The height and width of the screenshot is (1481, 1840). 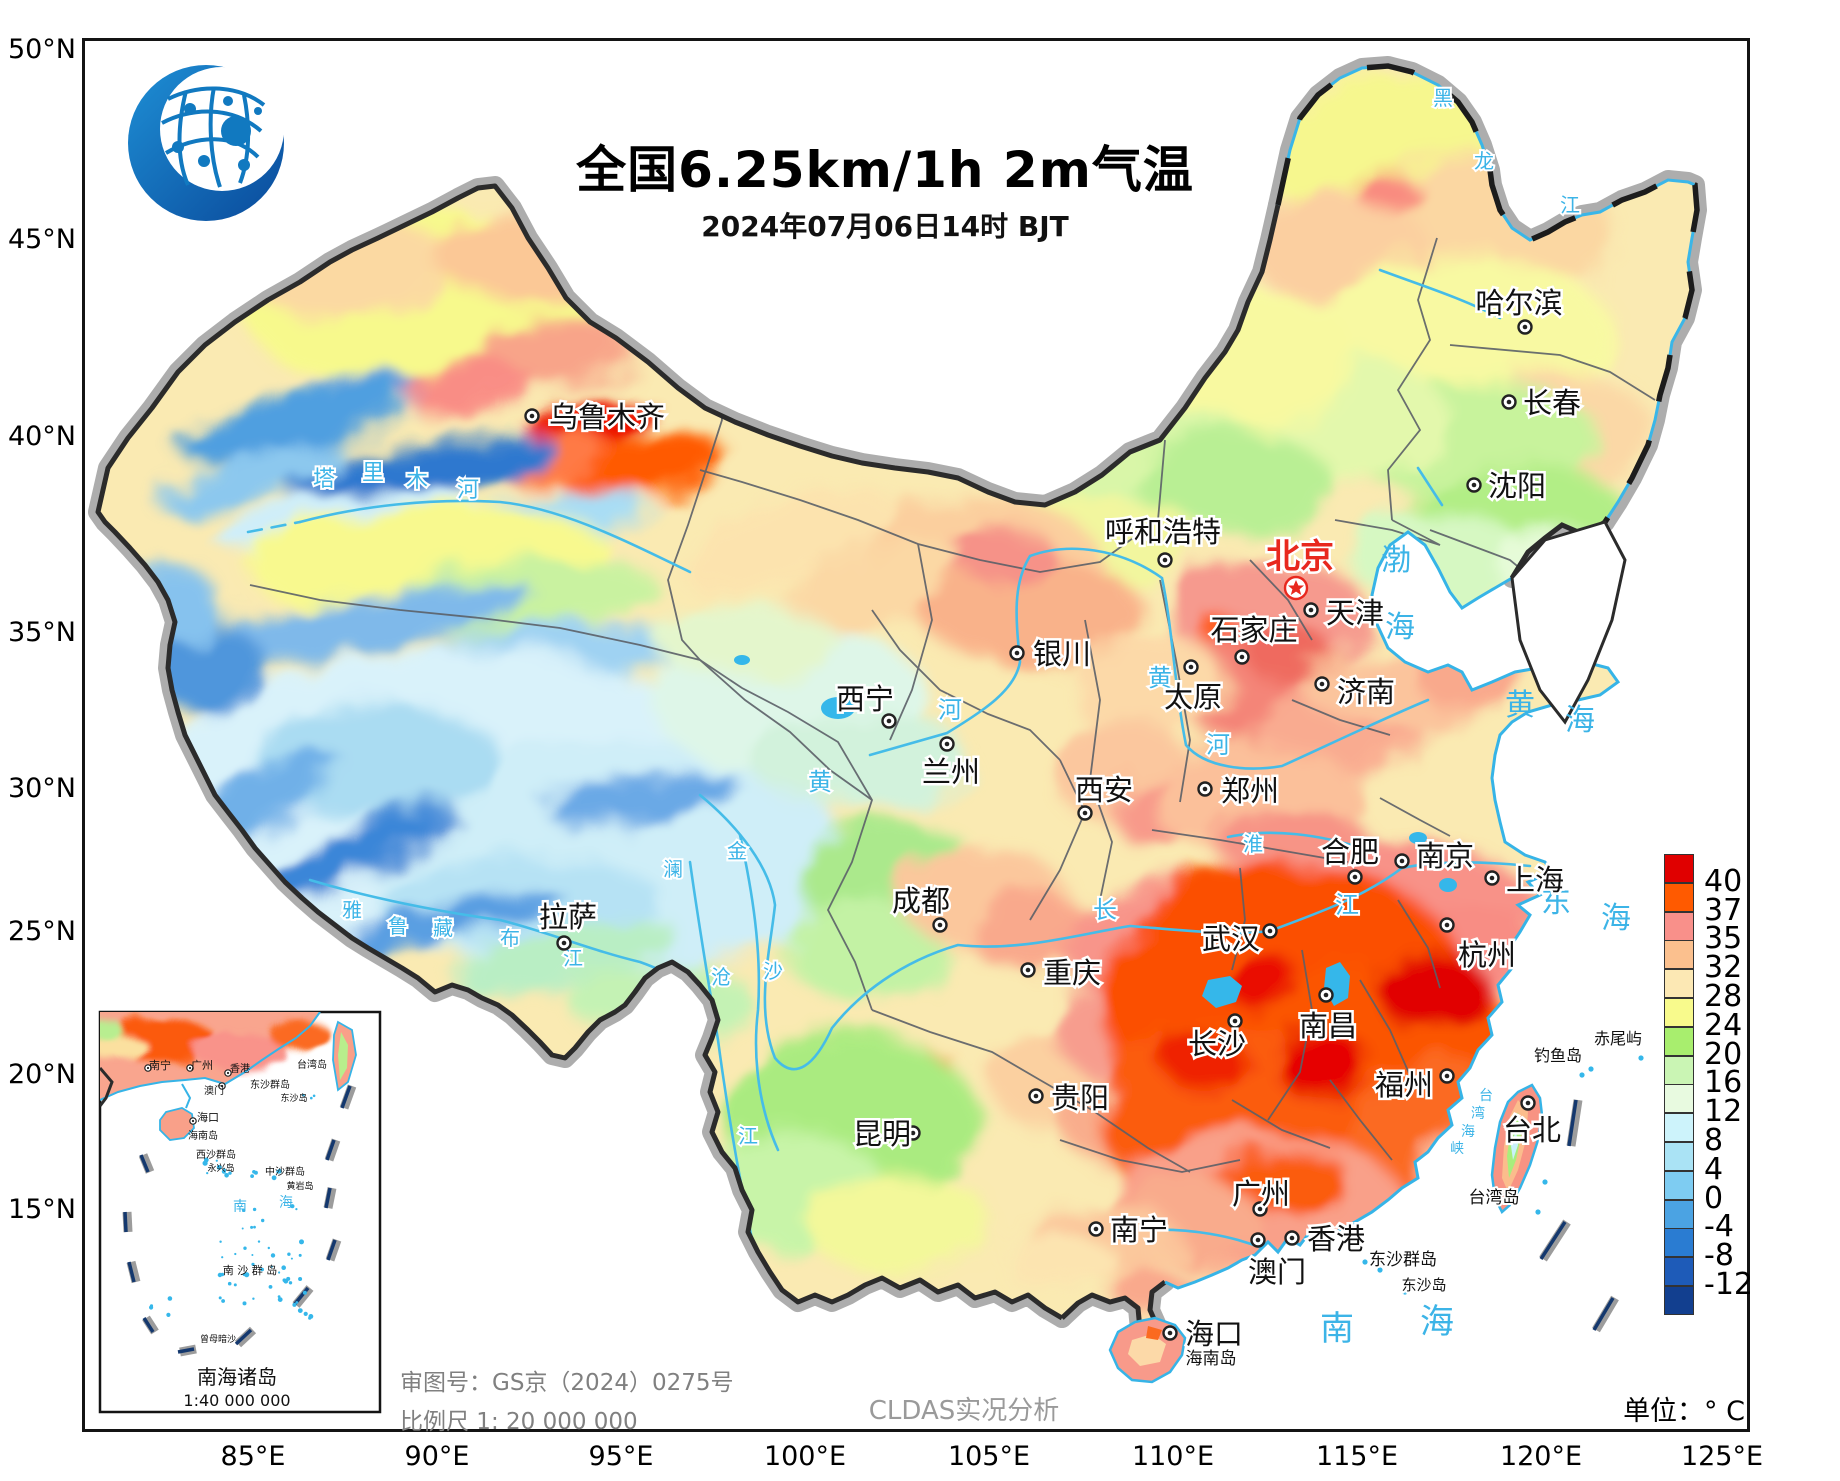 What do you see at coordinates (1443, 98) in the screenshot?
I see `river-label: 黑` at bounding box center [1443, 98].